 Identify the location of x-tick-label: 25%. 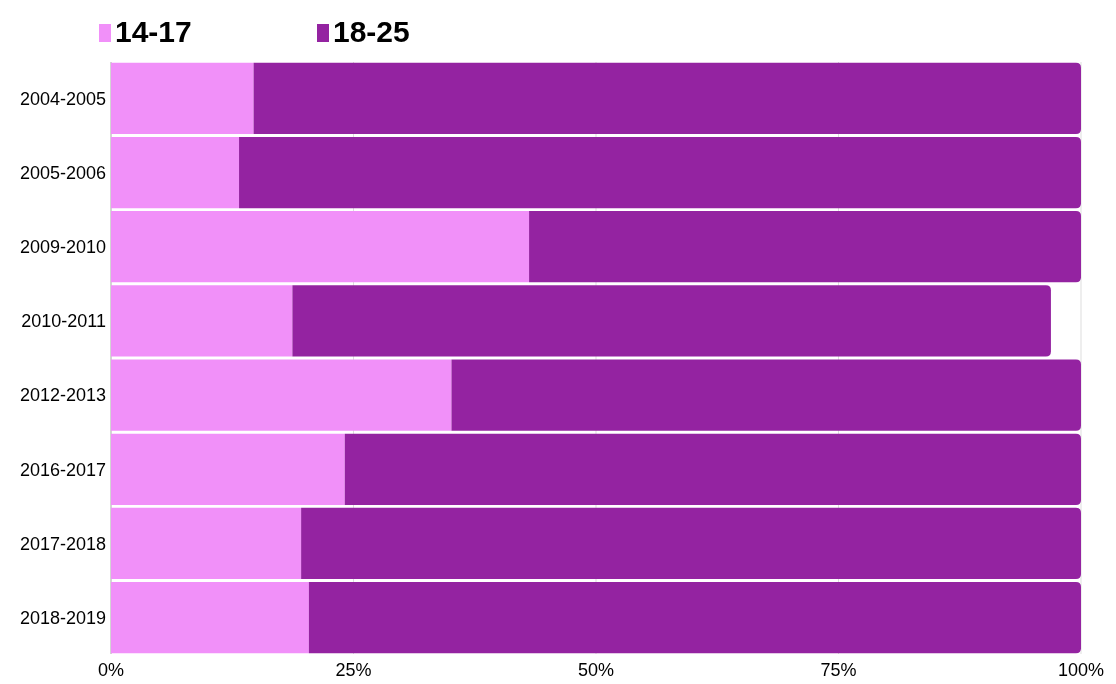
(353, 670).